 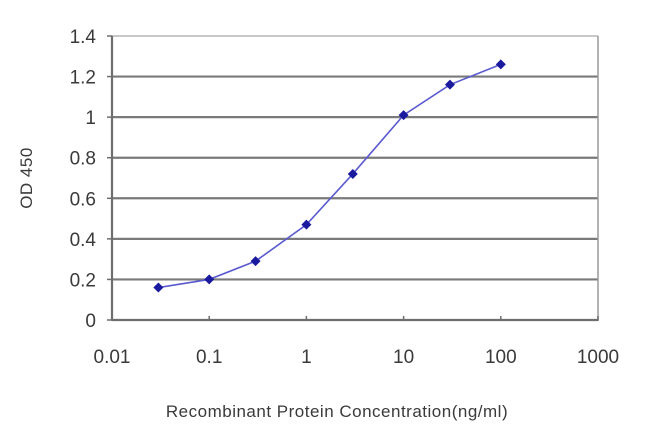 What do you see at coordinates (306, 357) in the screenshot?
I see `x-tick-label: 1` at bounding box center [306, 357].